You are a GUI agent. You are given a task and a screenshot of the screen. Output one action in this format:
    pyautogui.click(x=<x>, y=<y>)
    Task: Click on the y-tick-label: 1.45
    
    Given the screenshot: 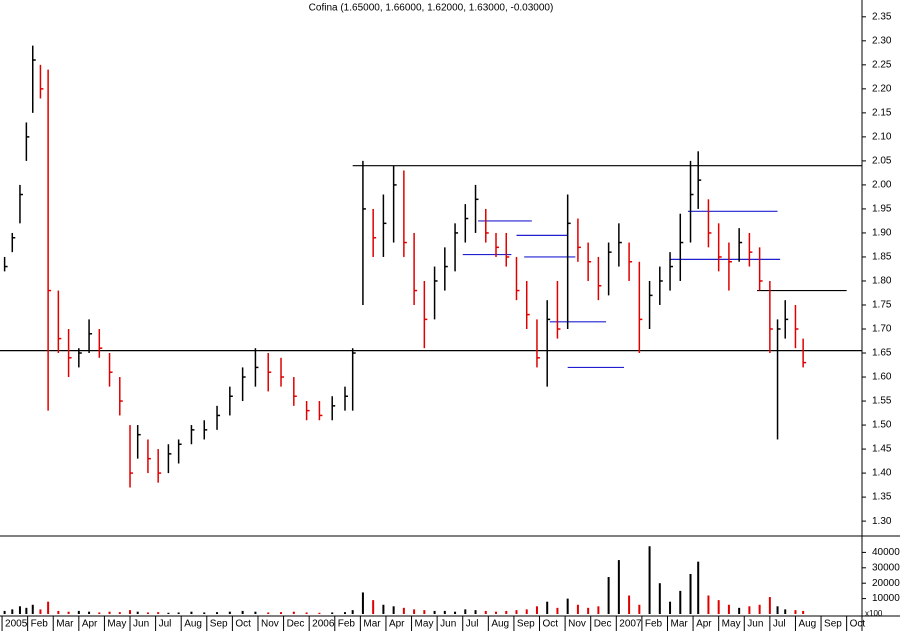 What is the action you would take?
    pyautogui.click(x=882, y=449)
    